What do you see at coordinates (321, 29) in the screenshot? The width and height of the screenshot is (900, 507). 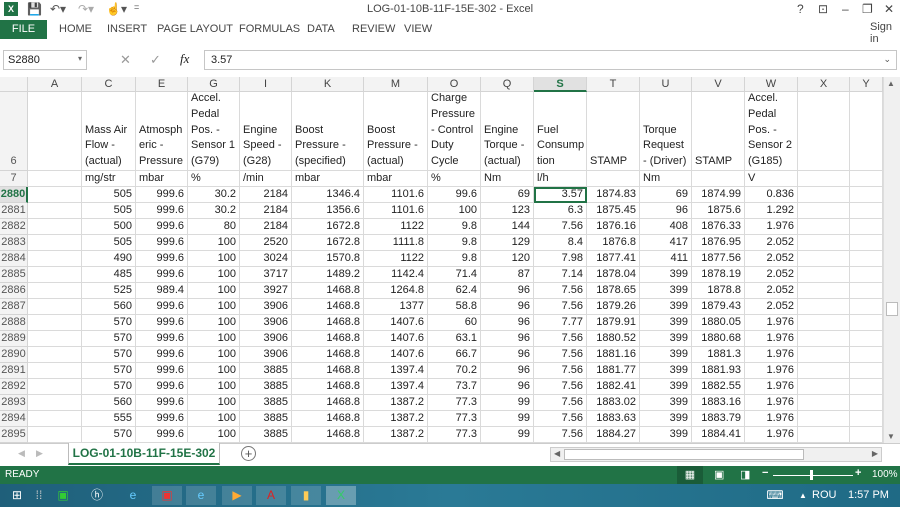 I see `tab-data: DATA` at bounding box center [321, 29].